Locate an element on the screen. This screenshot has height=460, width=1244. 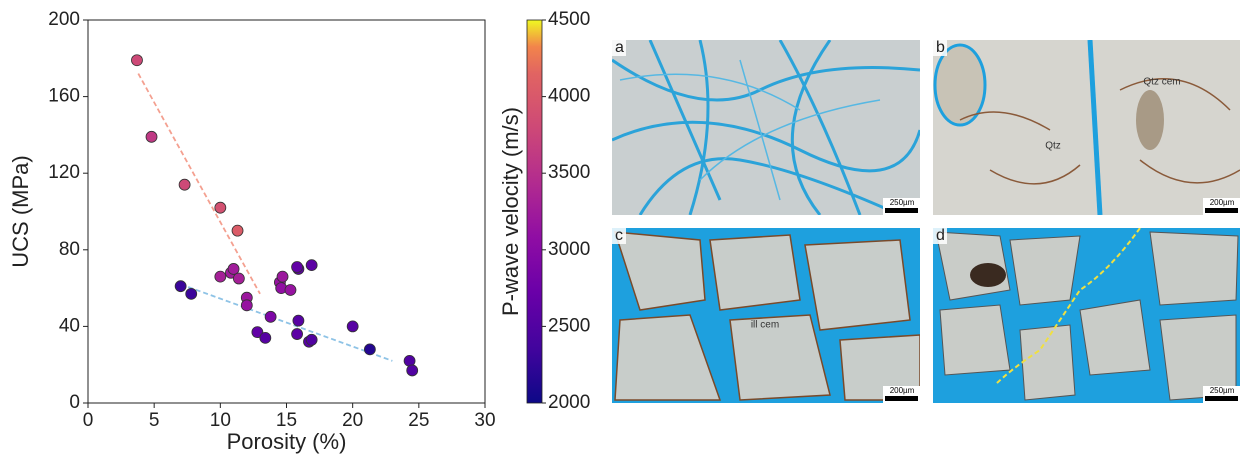
y-tick-label: 200 is located at coordinates (64, 19).